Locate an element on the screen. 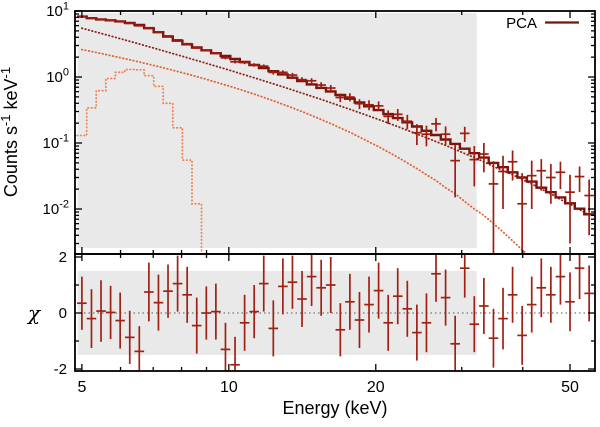  y-axis-title-chi: χ is located at coordinates (34, 313).